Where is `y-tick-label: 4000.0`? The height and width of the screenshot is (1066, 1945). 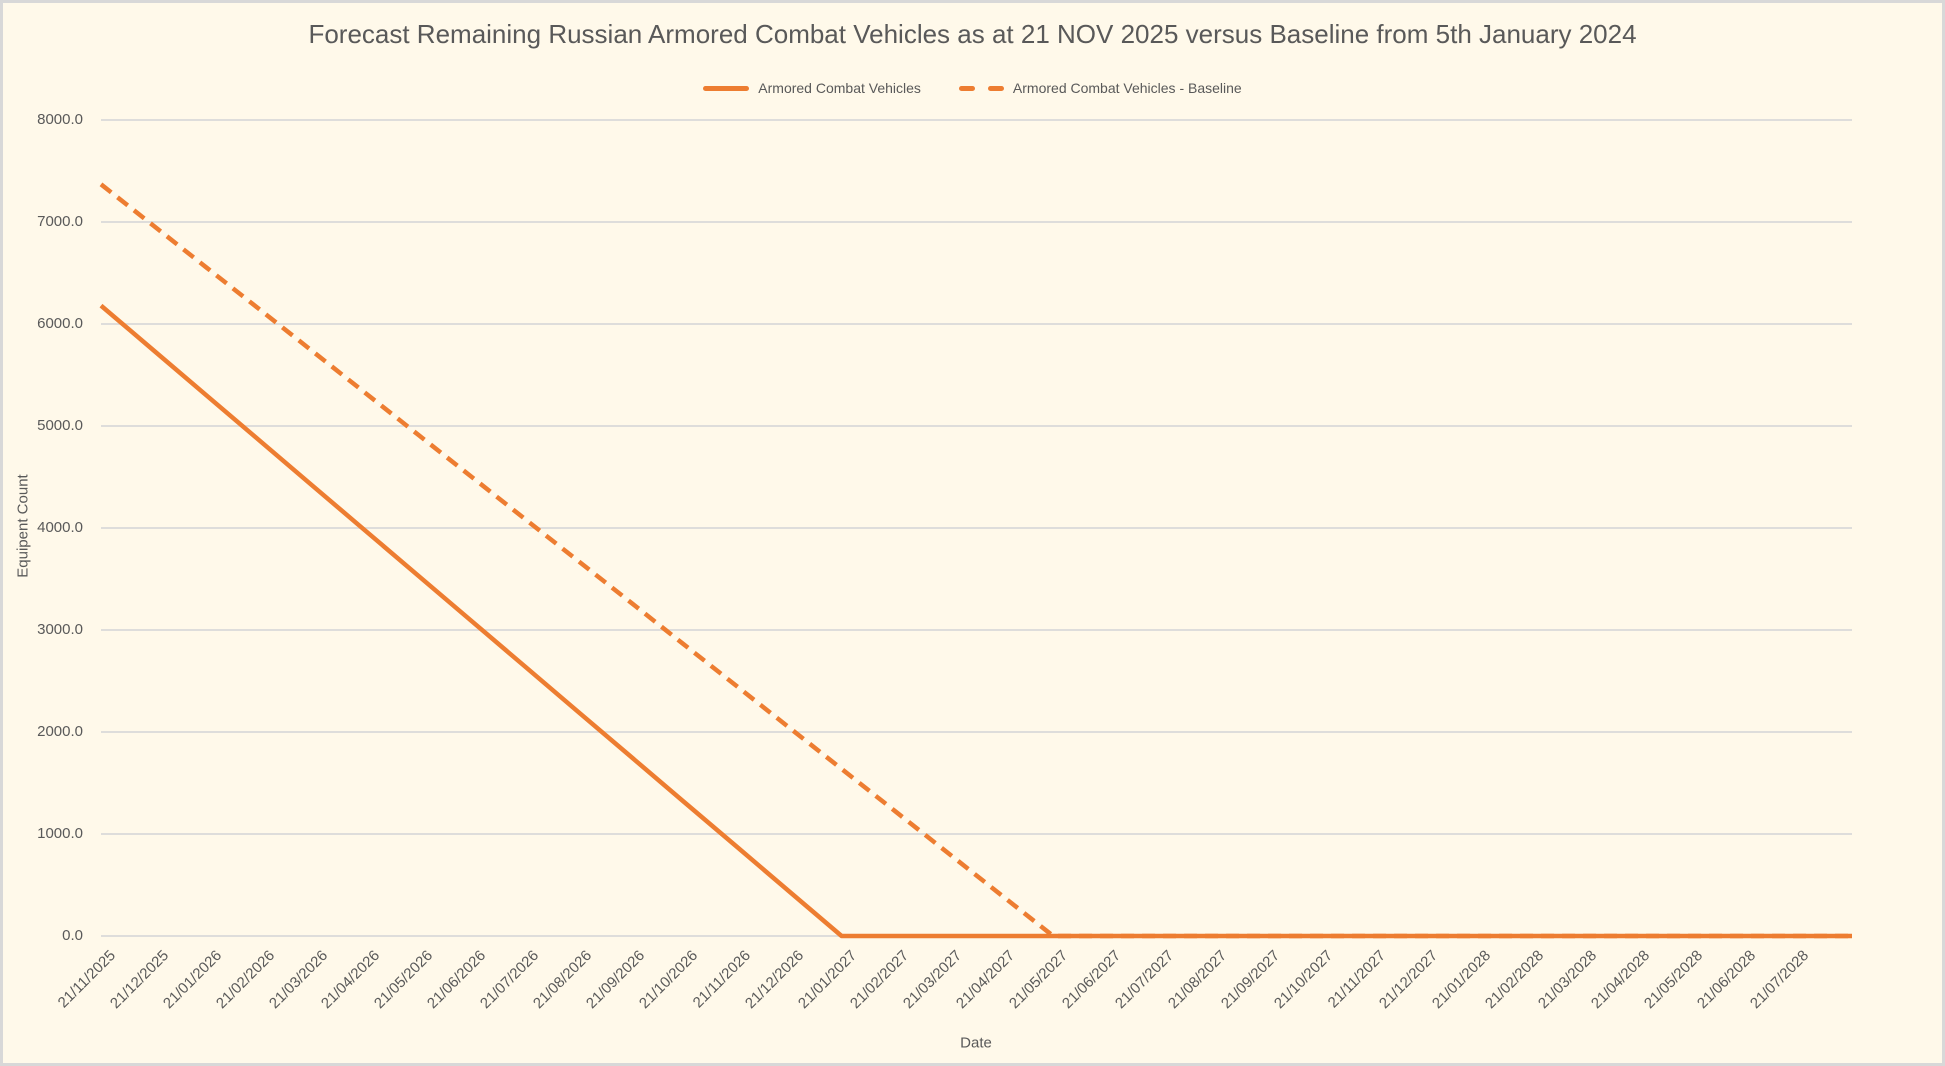 y-tick-label: 4000.0 is located at coordinates (60, 527).